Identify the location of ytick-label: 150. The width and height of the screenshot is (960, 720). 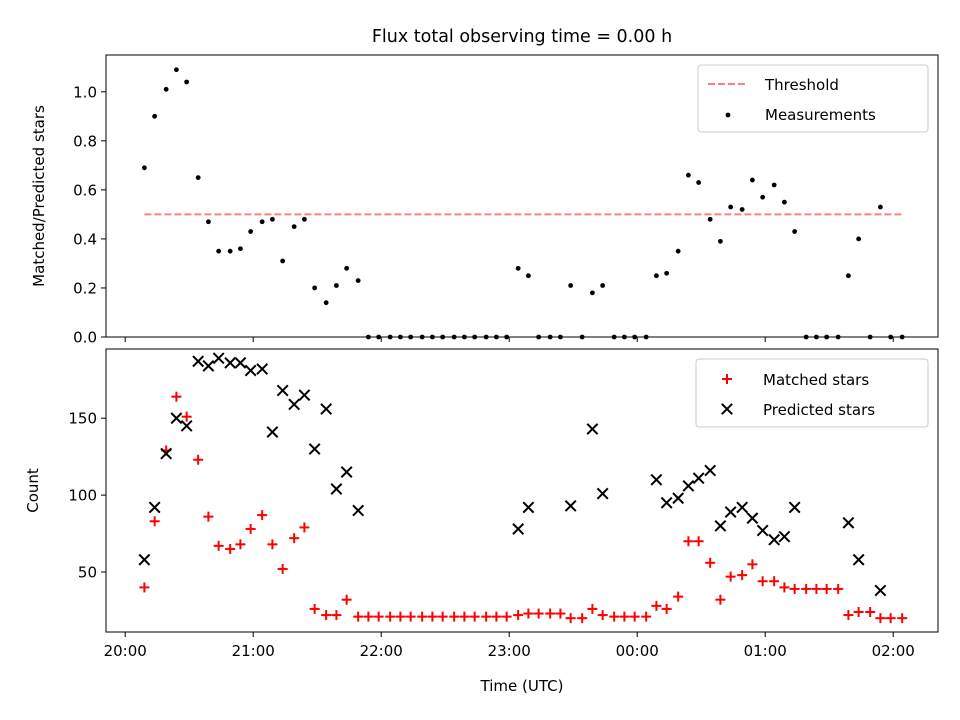
(82, 419).